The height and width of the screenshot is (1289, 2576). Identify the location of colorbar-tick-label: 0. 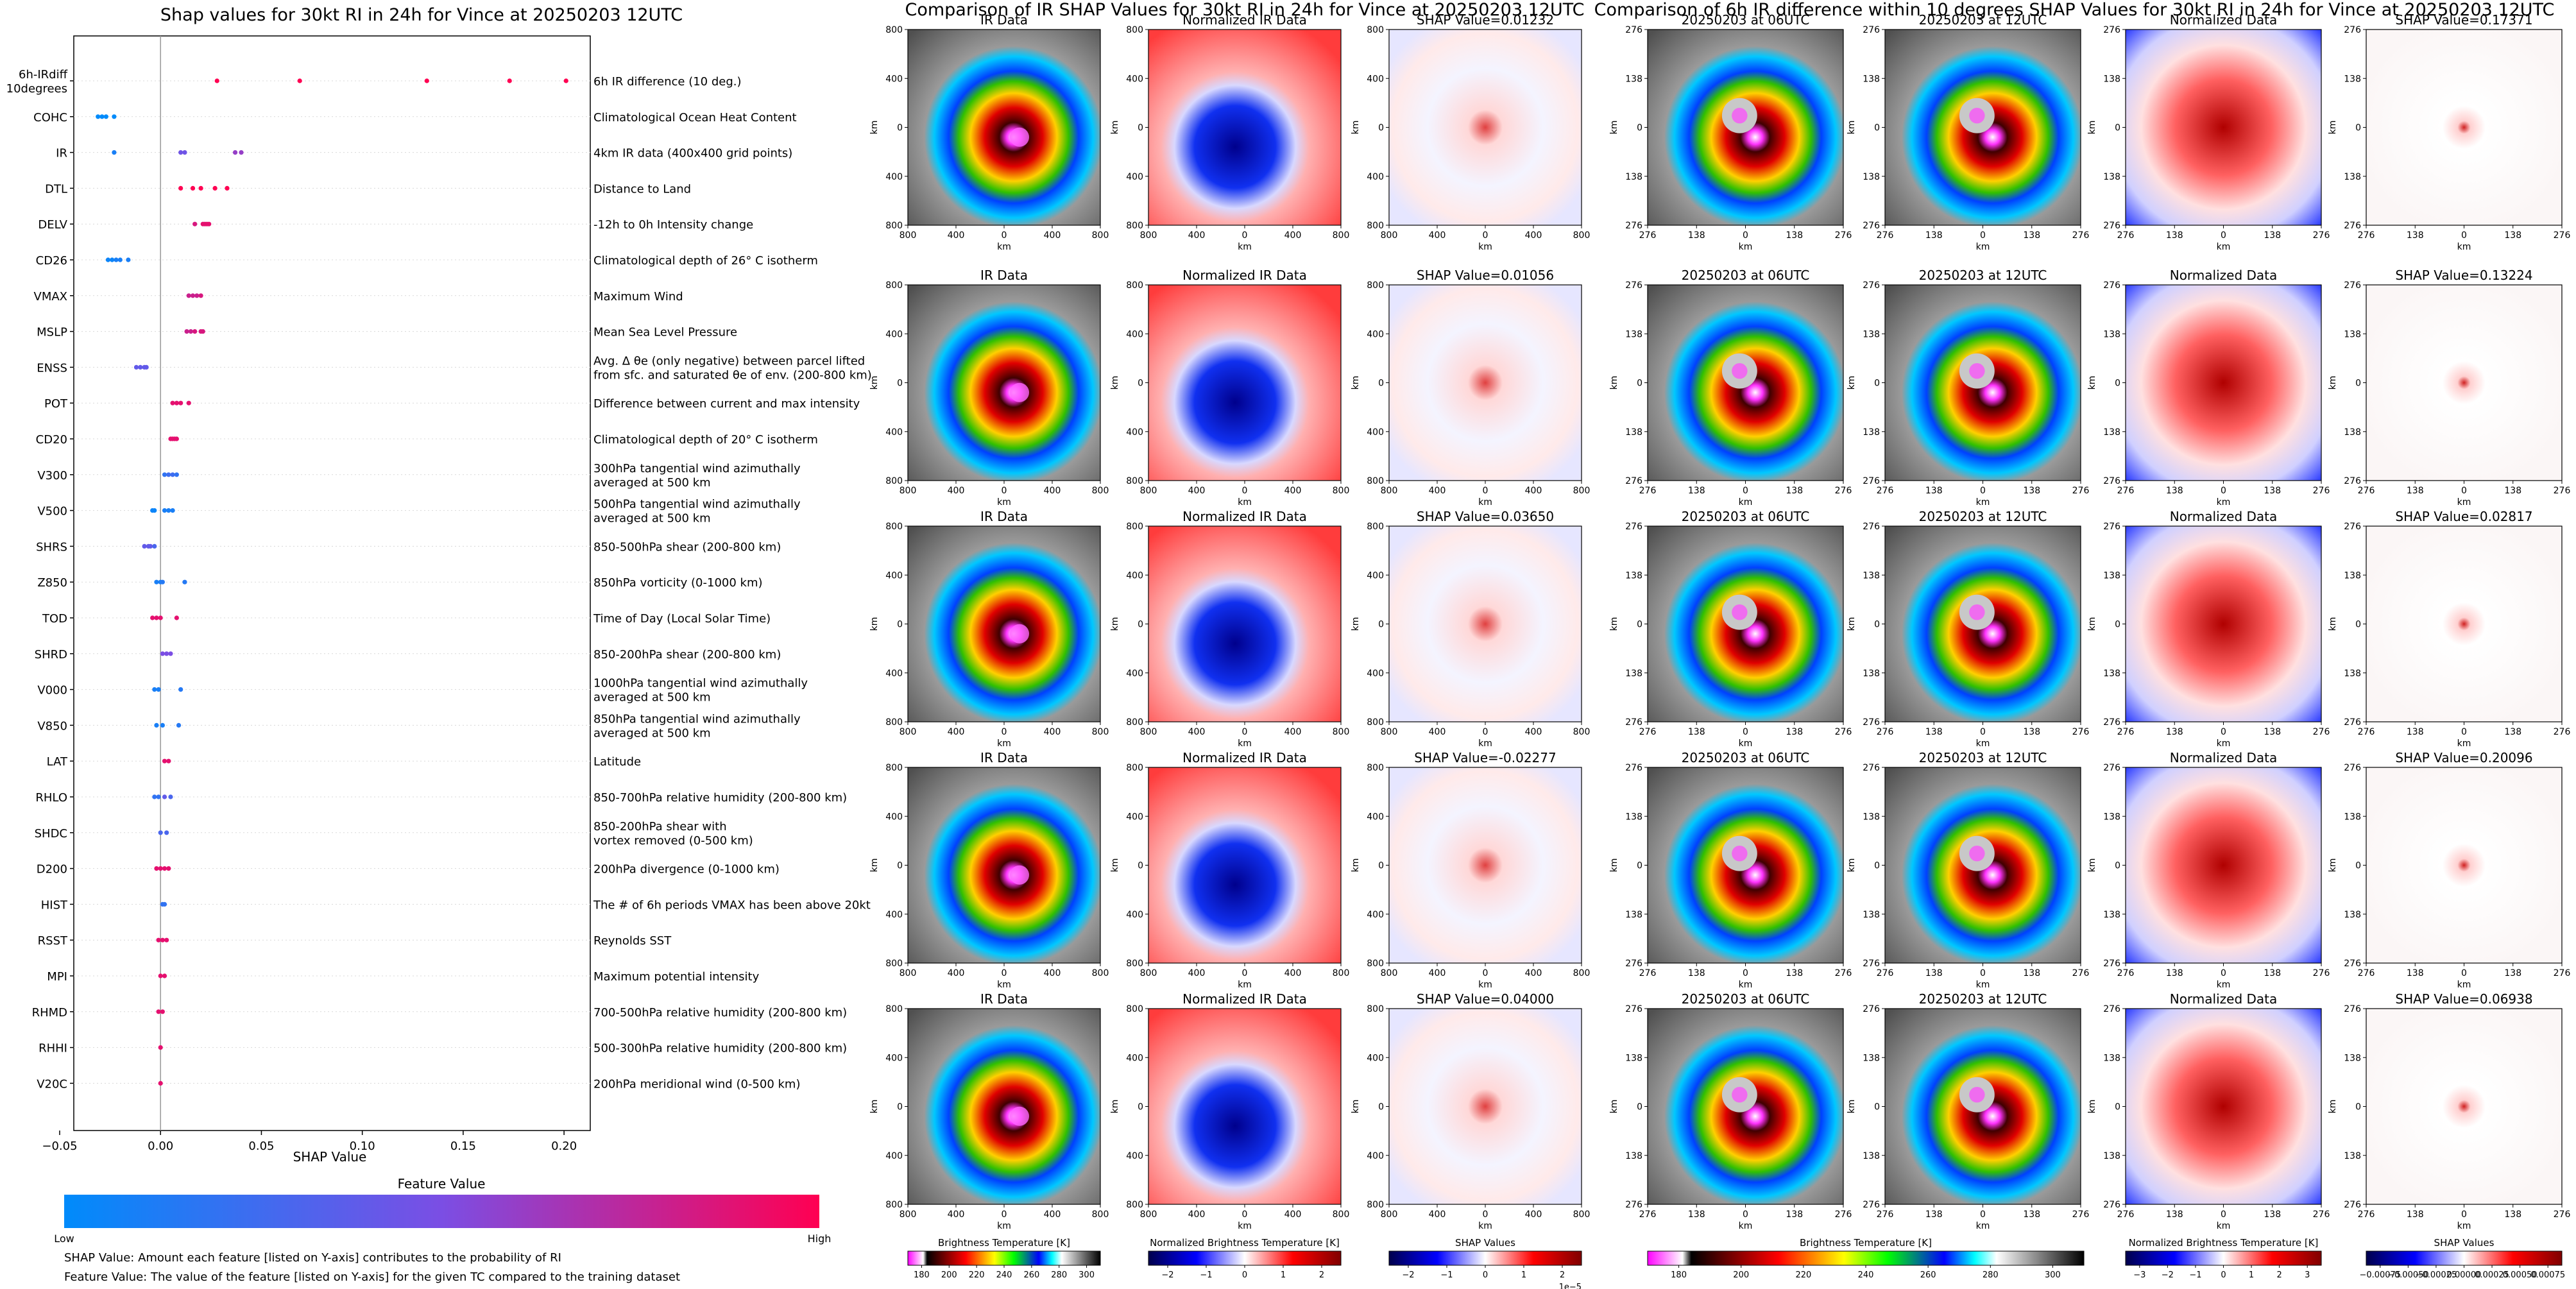
(1485, 1275).